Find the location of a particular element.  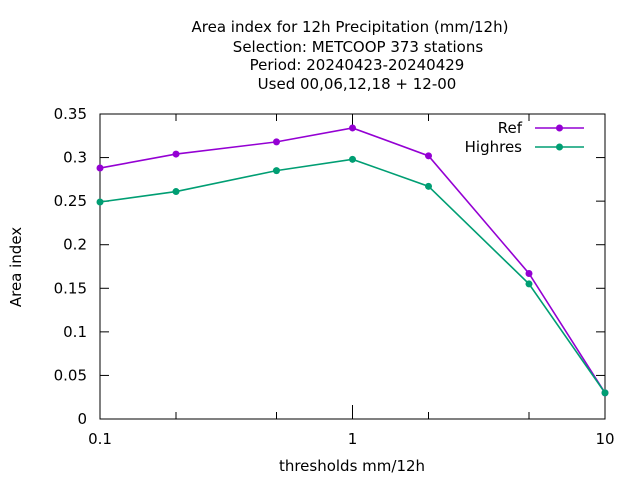

chart-title-line-2: Selection: METCOOP 373 stations is located at coordinates (358, 47).